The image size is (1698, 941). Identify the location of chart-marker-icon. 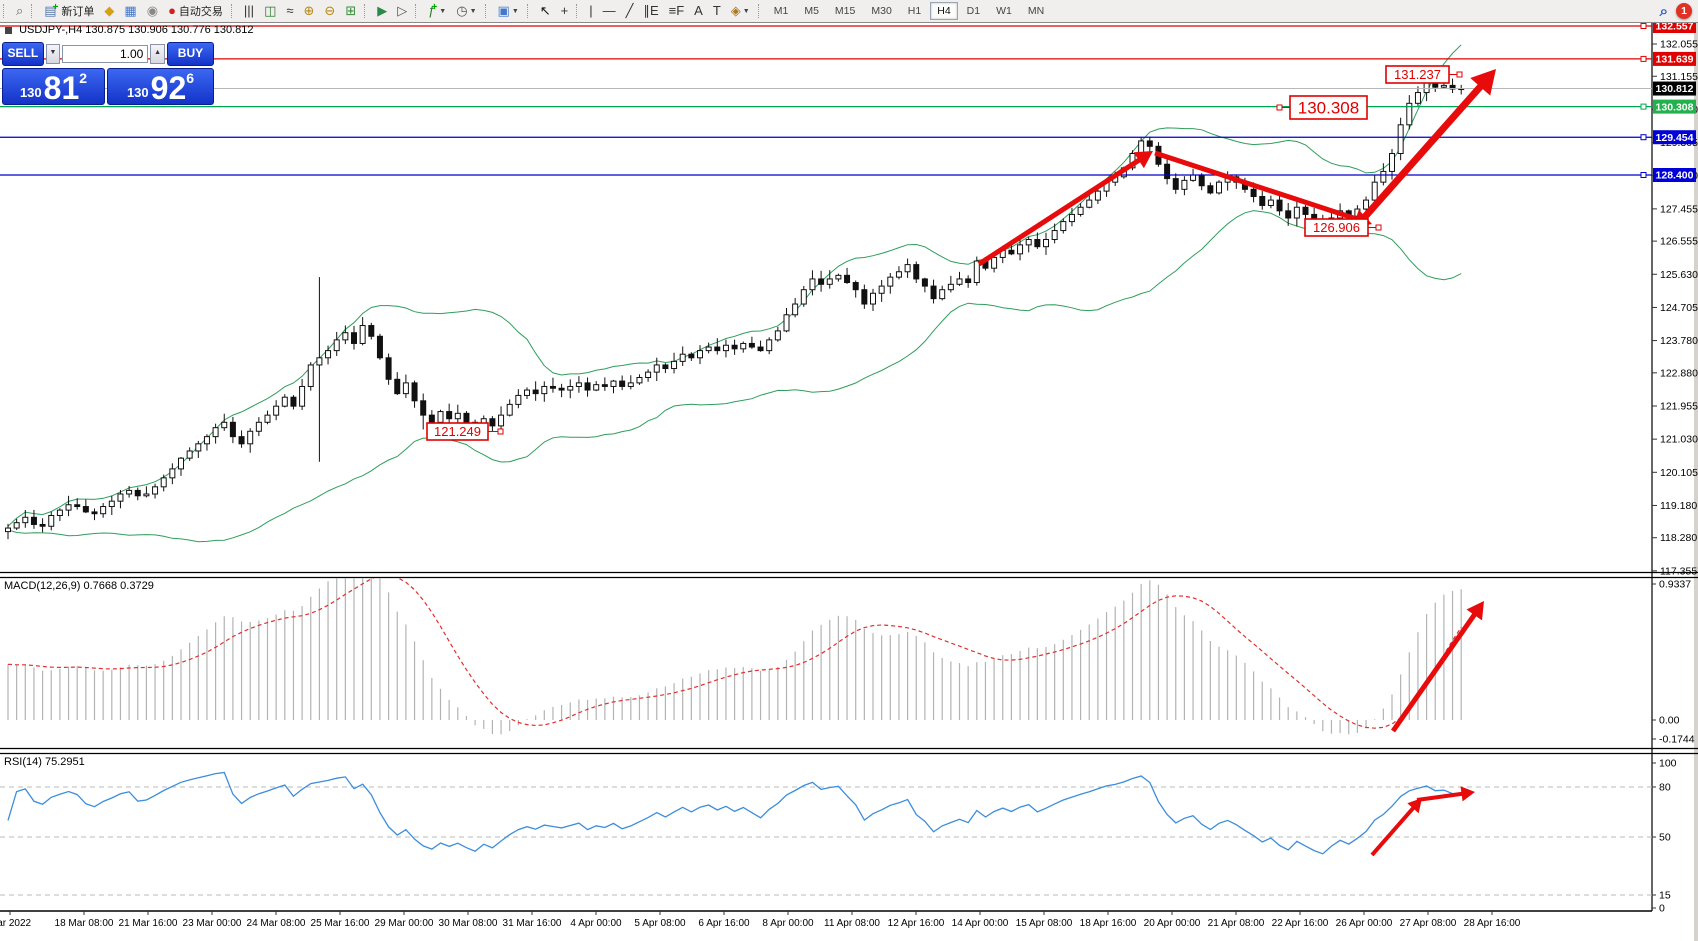
(8, 30).